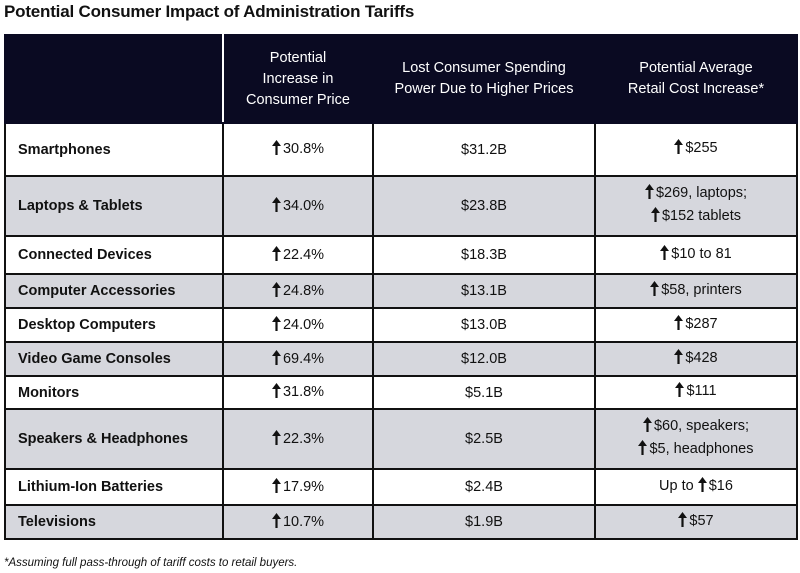 Image resolution: width=800 pixels, height=573 pixels. What do you see at coordinates (701, 193) in the screenshot?
I see `retail-cost-value: $269, laptops;` at bounding box center [701, 193].